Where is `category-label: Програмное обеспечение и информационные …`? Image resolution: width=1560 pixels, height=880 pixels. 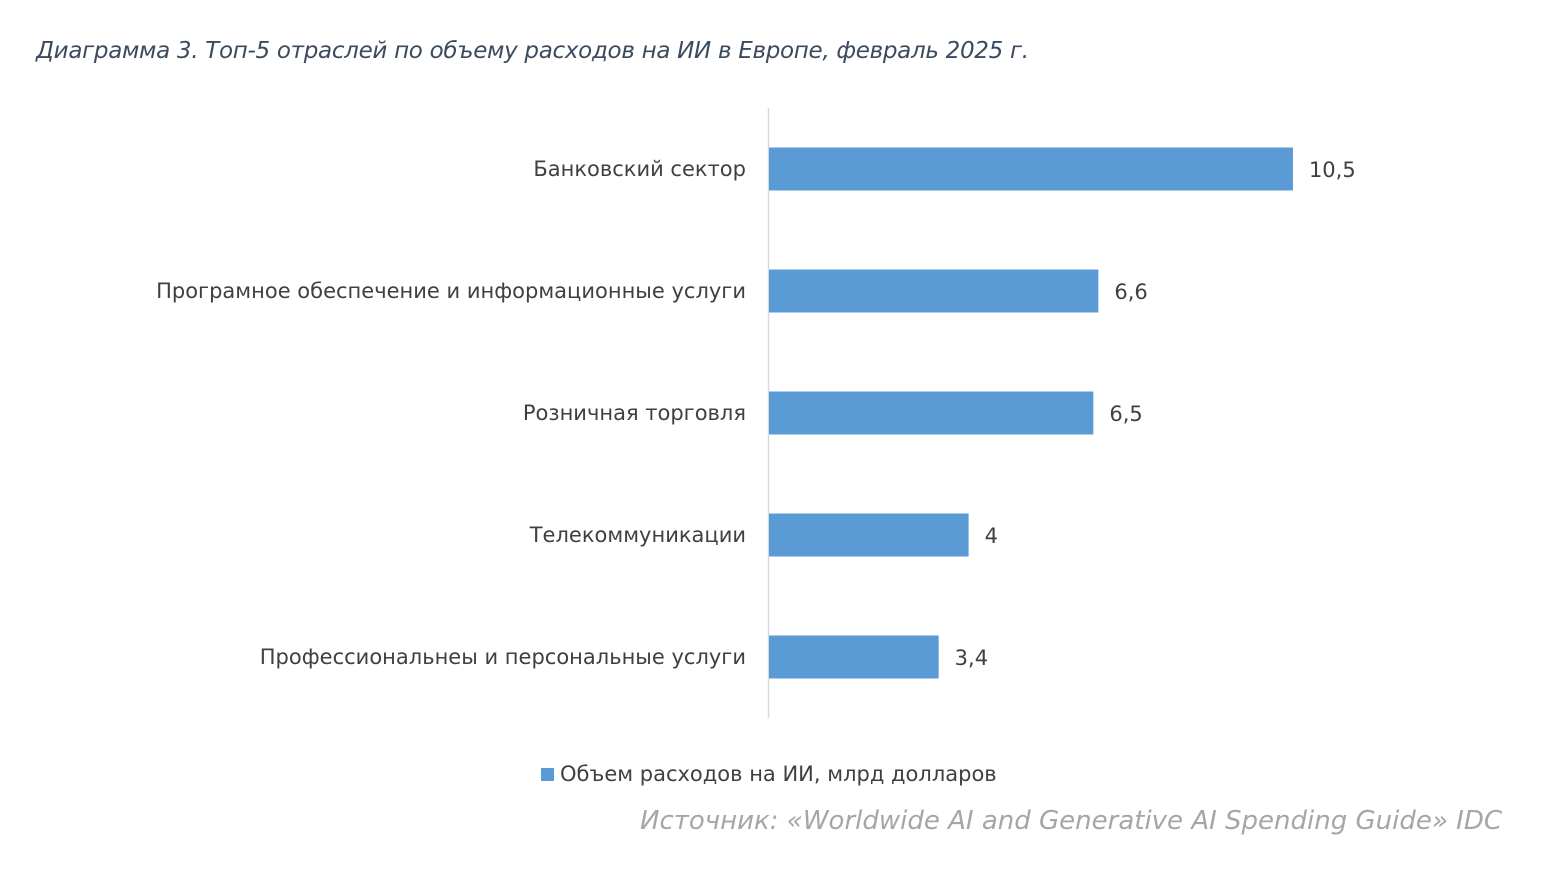
category-label: Програмное обеспечение и информационные … is located at coordinates (451, 291).